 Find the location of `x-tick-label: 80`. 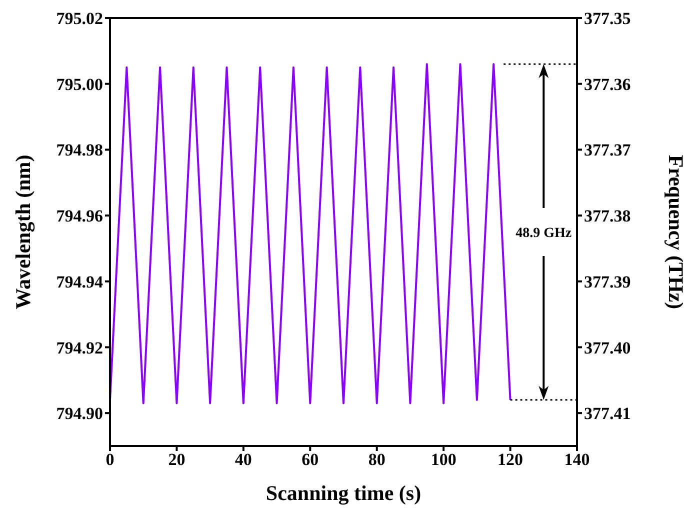

x-tick-label: 80 is located at coordinates (377, 460).